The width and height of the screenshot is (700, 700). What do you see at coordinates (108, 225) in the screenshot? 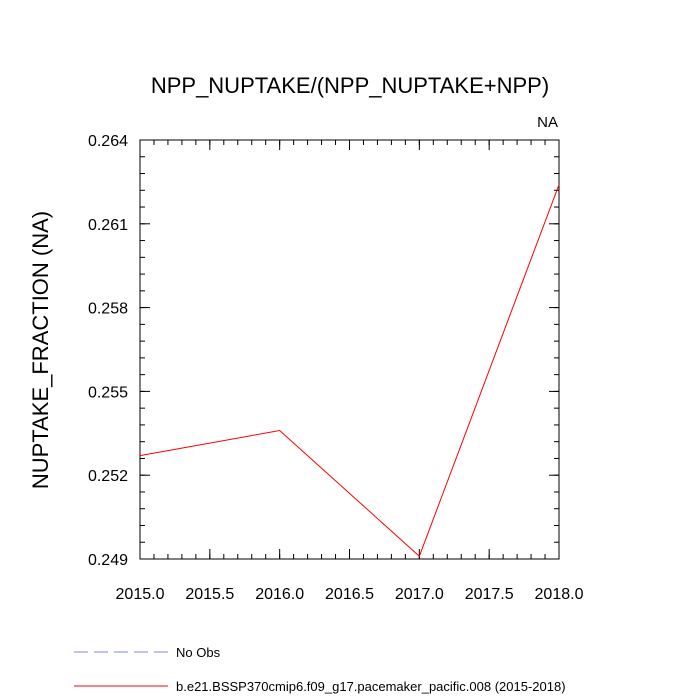
I see `y-tick-label: 0.261` at bounding box center [108, 225].